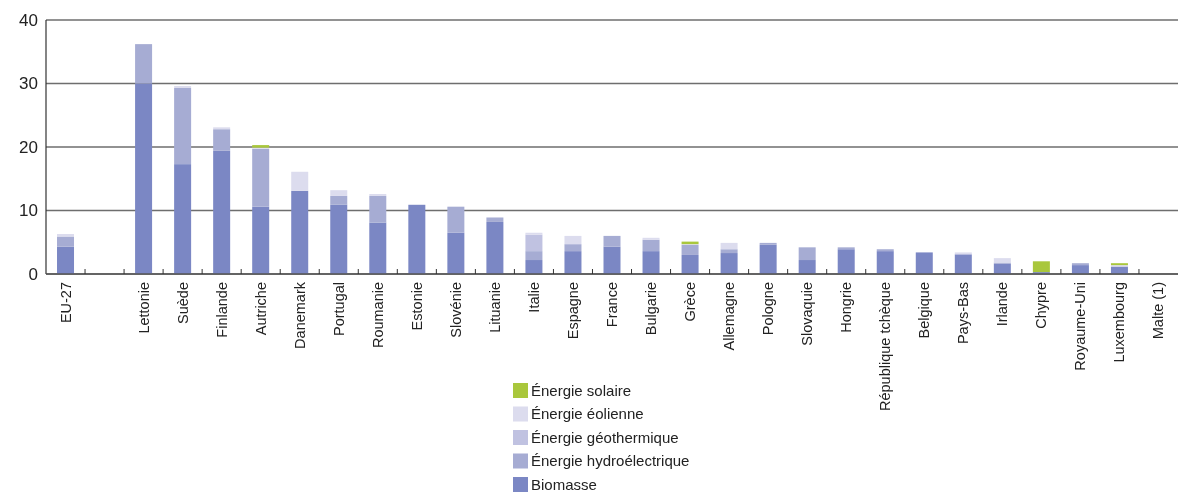  What do you see at coordinates (564, 484) in the screenshot?
I see `legend-label: Biomasse` at bounding box center [564, 484].